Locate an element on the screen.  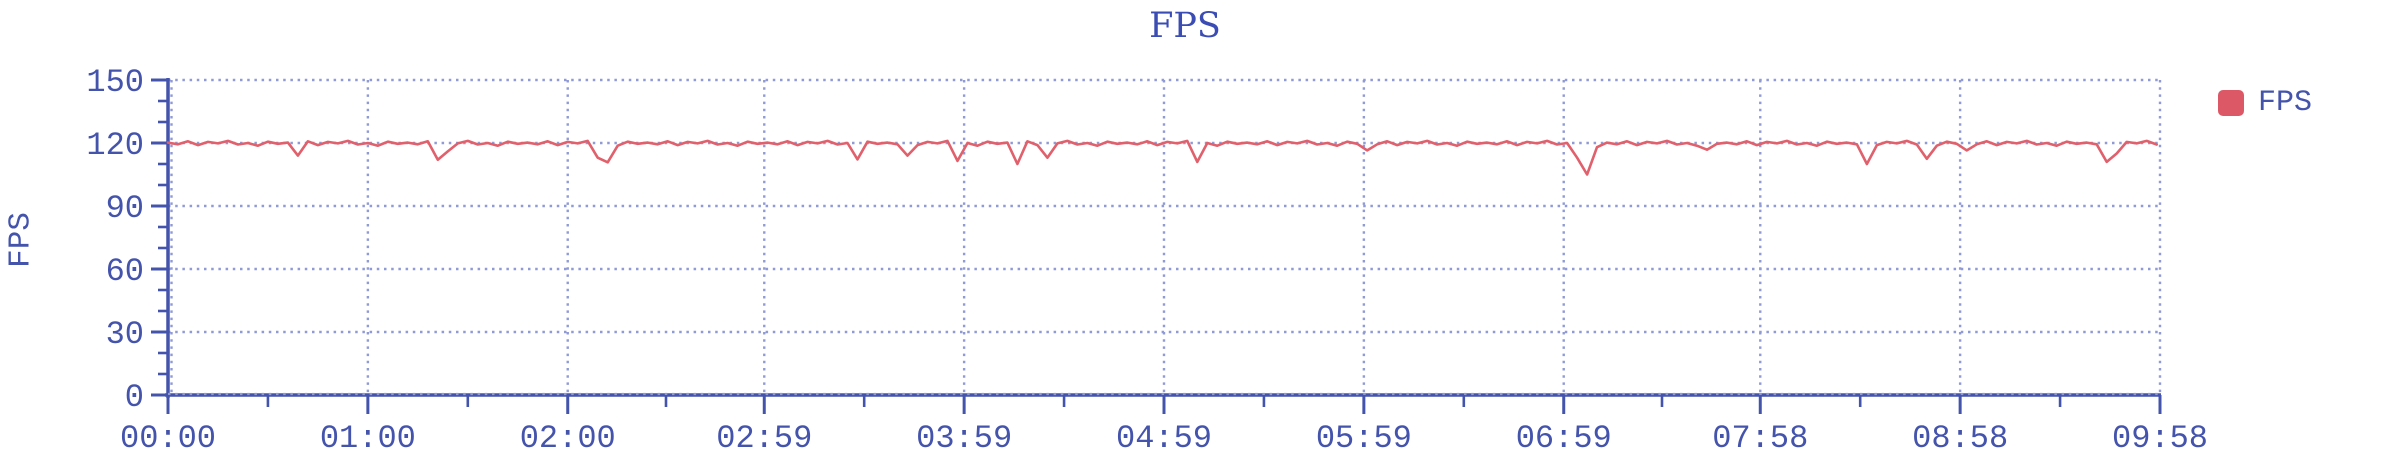
legend: FPS is located at coordinates (2265, 103).